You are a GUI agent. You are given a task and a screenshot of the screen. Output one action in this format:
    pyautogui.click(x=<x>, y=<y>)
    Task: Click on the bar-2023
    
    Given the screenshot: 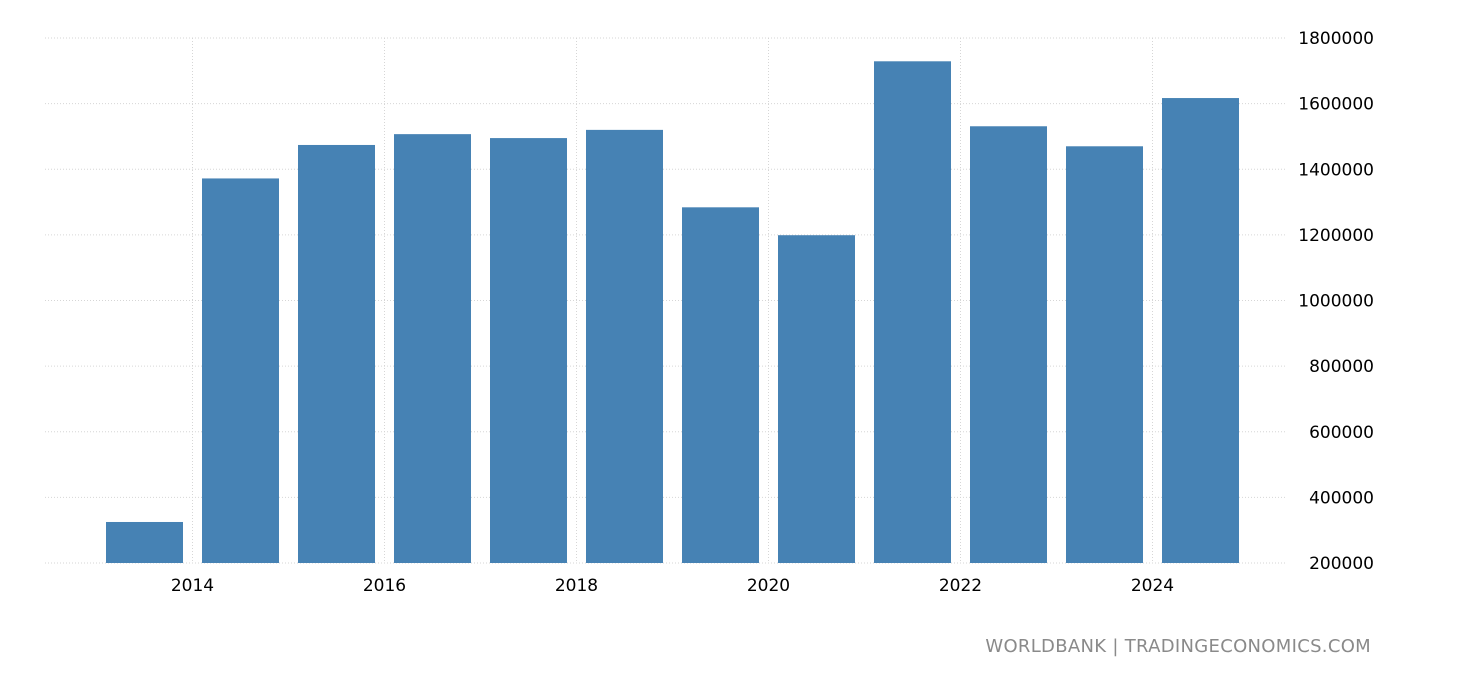 What is the action you would take?
    pyautogui.click(x=1104, y=354)
    